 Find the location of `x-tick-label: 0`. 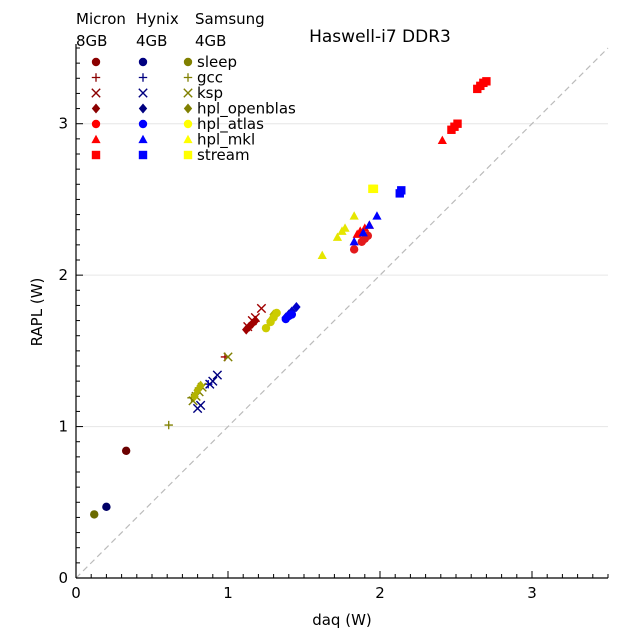

x-tick-label: 0 is located at coordinates (76, 593).